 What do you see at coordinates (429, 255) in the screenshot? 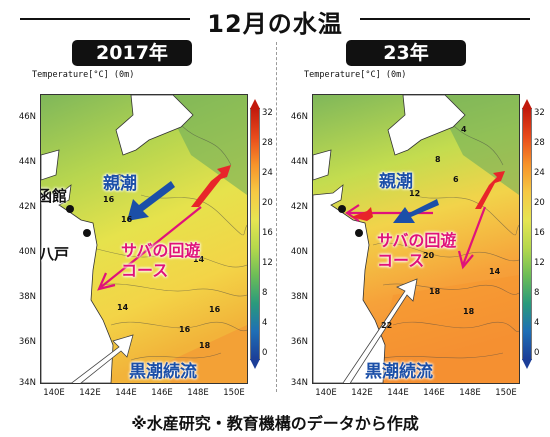
I see `contour-label: 20` at bounding box center [429, 255].